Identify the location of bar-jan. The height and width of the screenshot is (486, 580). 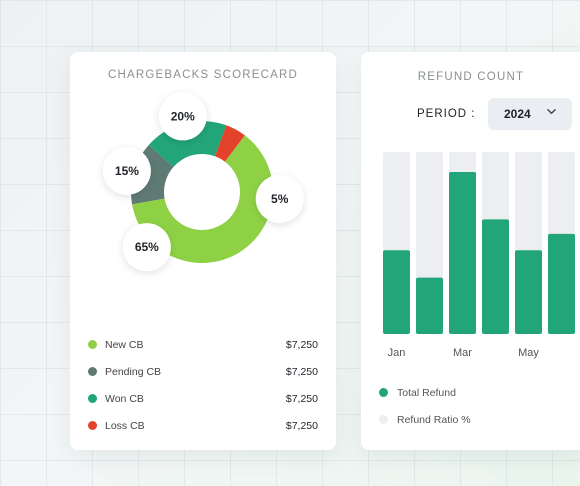
(396, 292).